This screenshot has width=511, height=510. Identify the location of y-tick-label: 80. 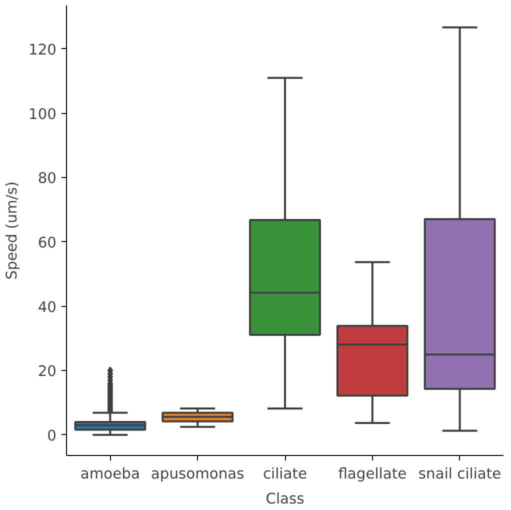
(47, 179).